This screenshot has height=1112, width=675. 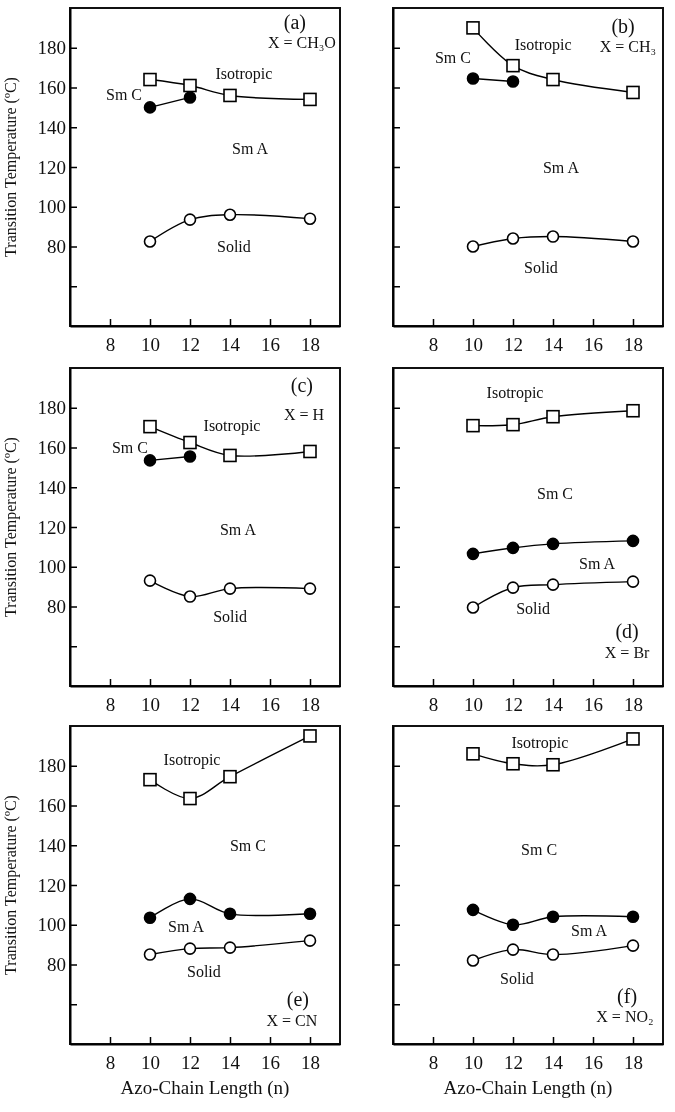 I want to click on annotation: (a), so click(x=295, y=22).